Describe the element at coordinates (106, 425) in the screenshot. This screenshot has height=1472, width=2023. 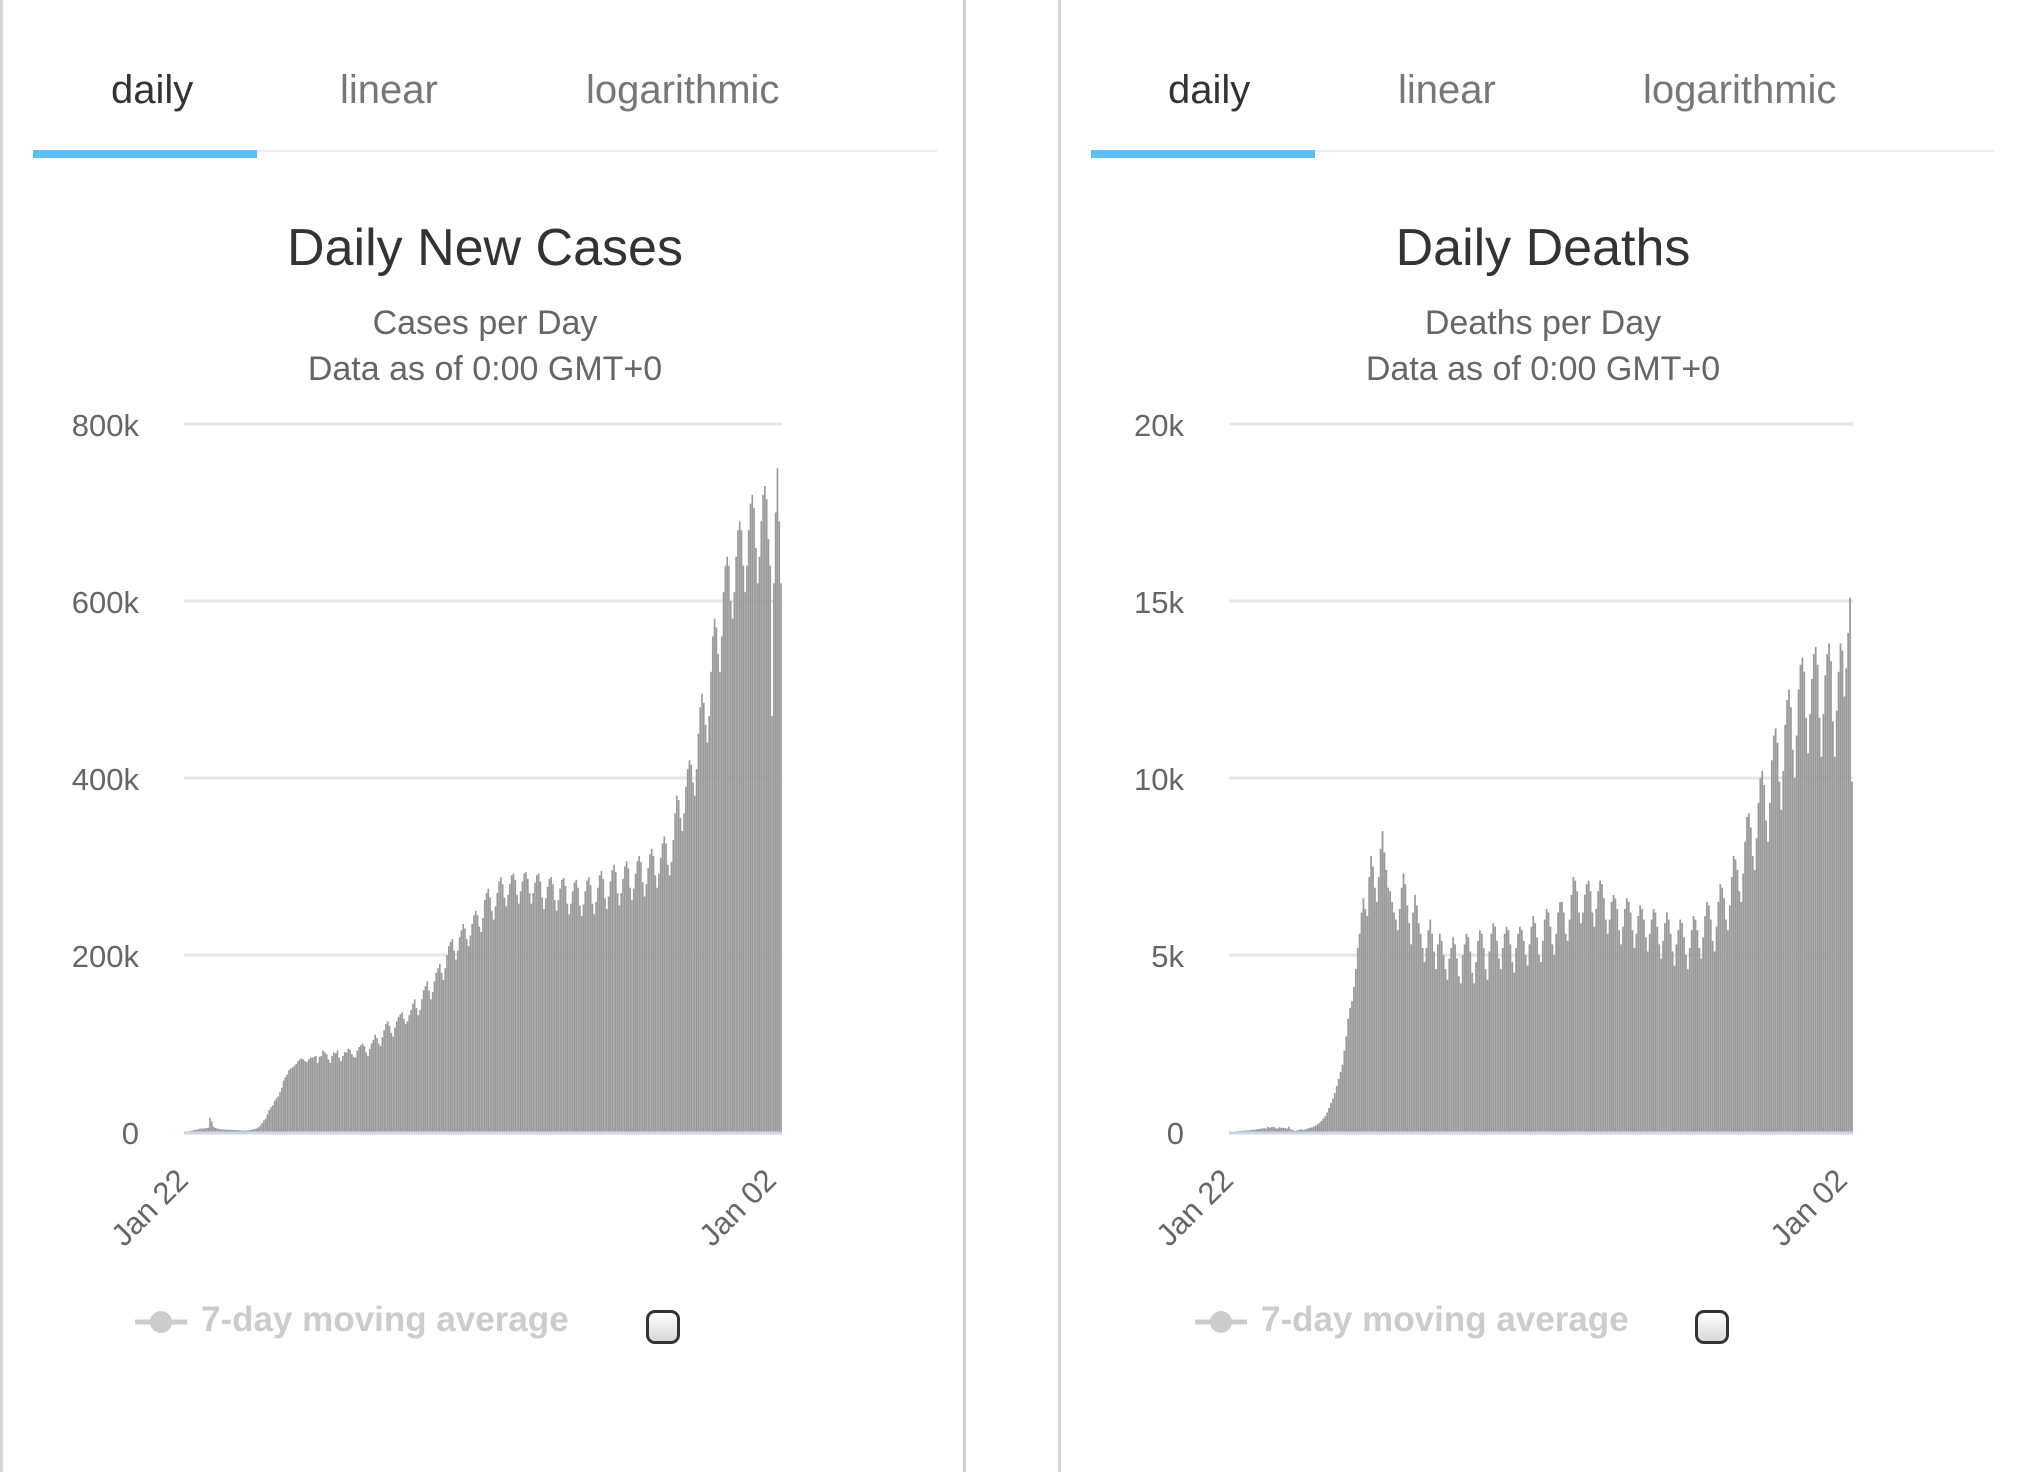
I see `y-tick-label: 800k` at that location.